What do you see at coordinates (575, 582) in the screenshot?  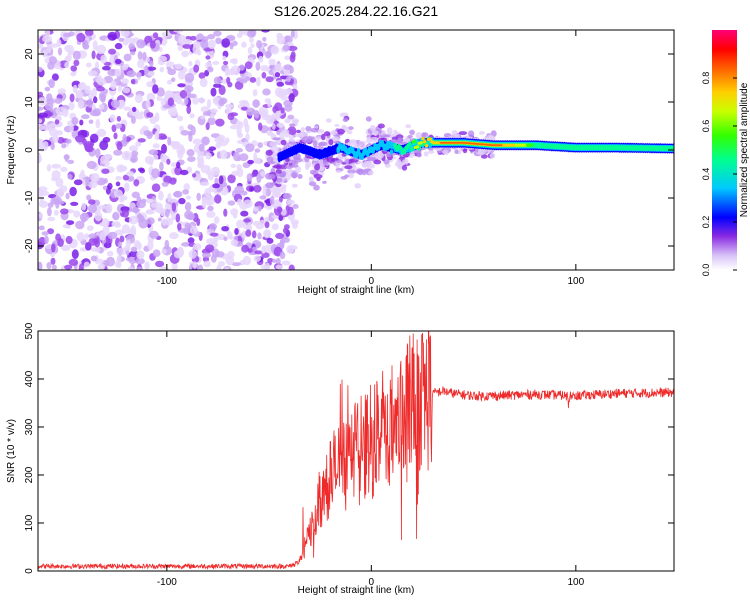 I see `x-tick-label: 100` at bounding box center [575, 582].